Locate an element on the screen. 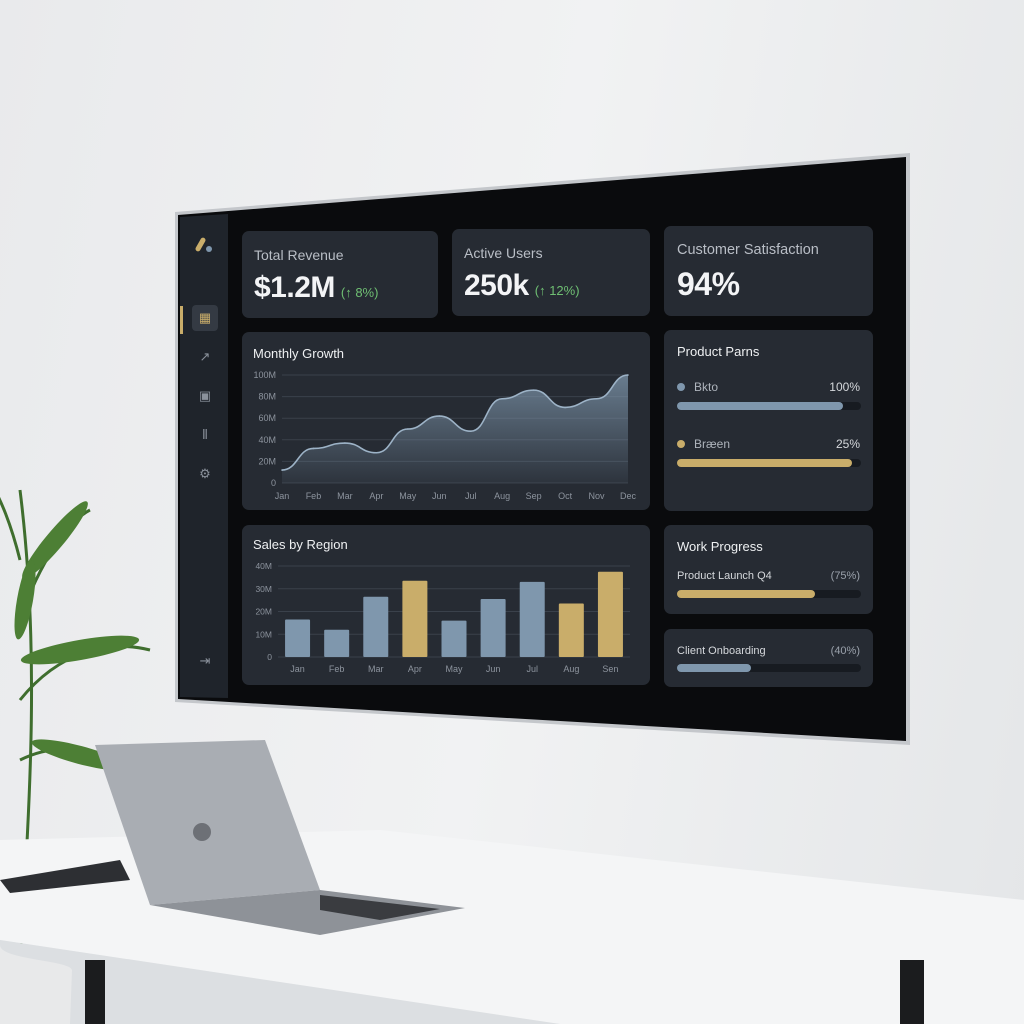 The width and height of the screenshot is (1024, 1024). kpi-delta: (↑ 8%) is located at coordinates (359, 292).